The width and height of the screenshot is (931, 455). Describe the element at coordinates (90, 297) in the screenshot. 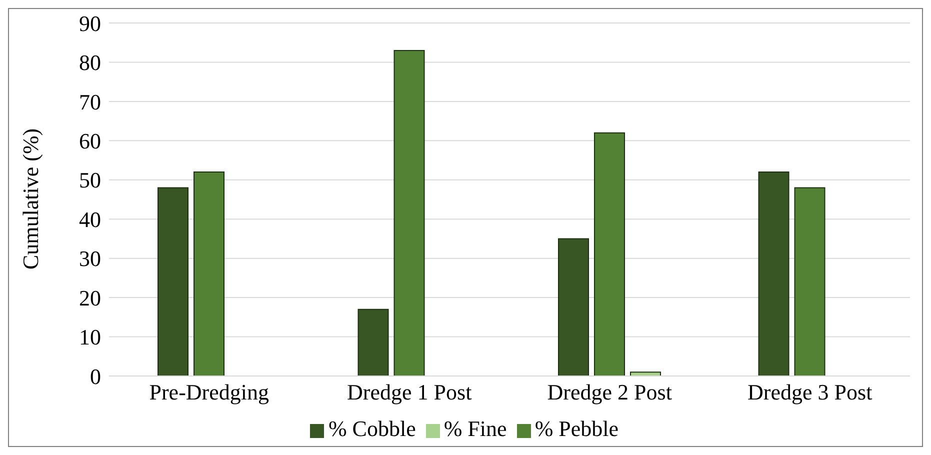

I see `y-tick-label: 20` at that location.